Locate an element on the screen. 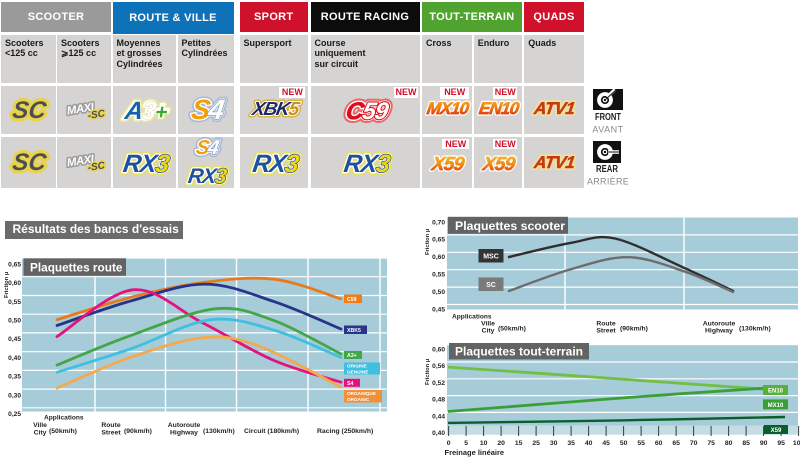 The image size is (800, 459). svg-text: 100 is located at coordinates (796, 443).